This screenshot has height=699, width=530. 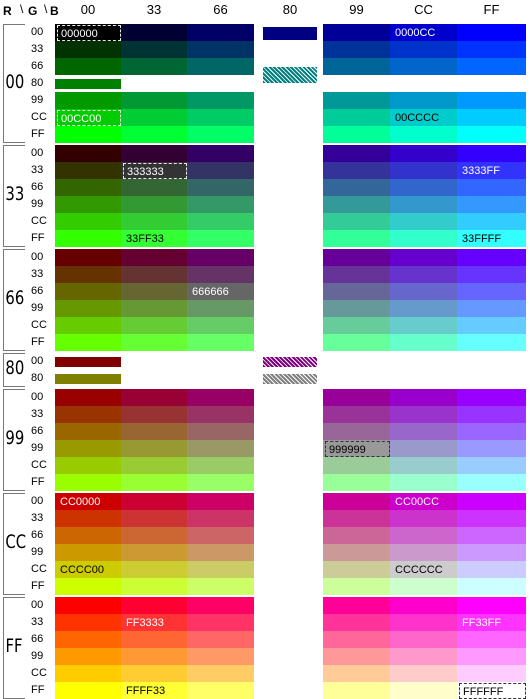 I want to click on red-label-80: 80, so click(x=15, y=368).